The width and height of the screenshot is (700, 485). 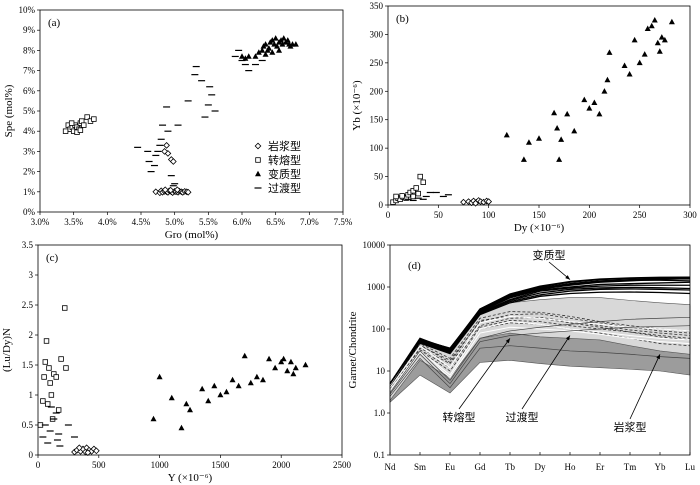 What do you see at coordinates (284, 146) in the screenshot?
I see `legend-label: 岩浆型` at bounding box center [284, 146].